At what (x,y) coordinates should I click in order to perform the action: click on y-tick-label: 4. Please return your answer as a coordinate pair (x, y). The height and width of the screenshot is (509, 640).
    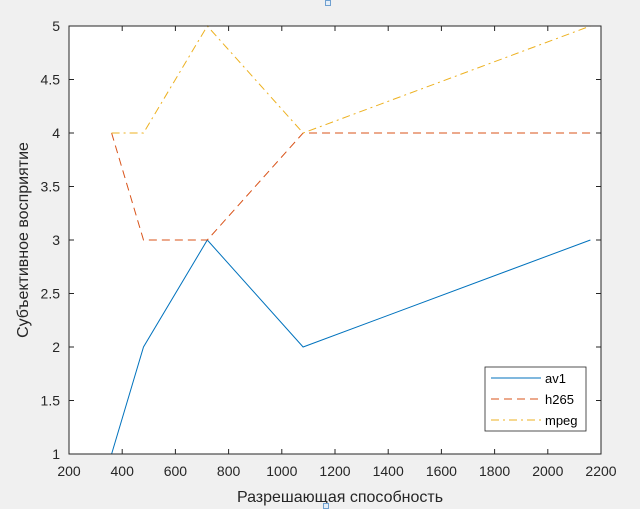
    Looking at the image, I should click on (56, 133).